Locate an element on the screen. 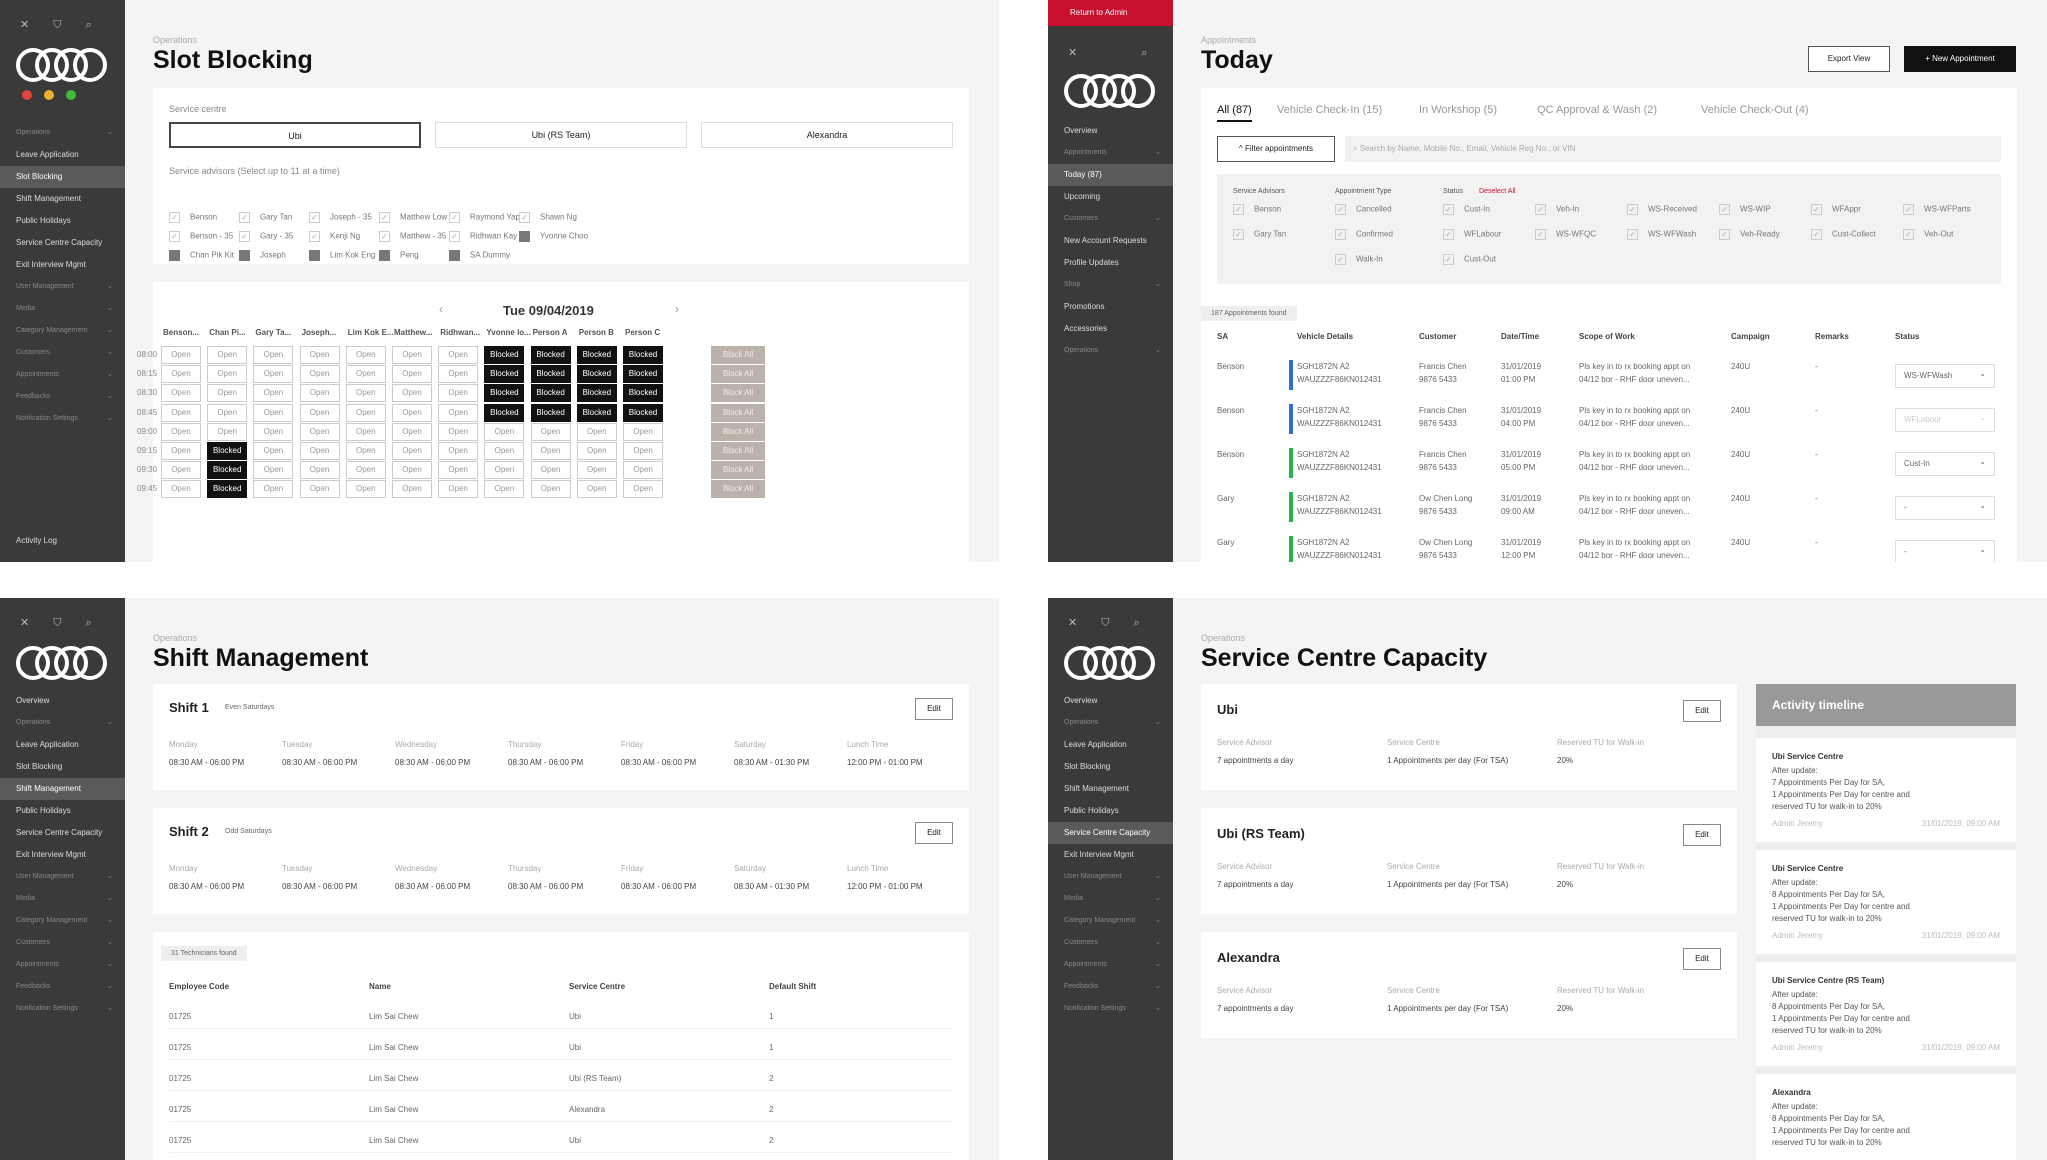  table-header: Employee Code is located at coordinates (199, 986).